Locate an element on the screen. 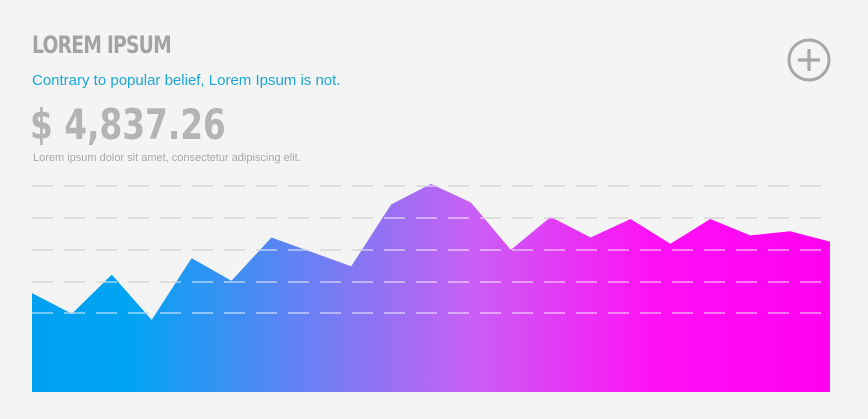  plus-circle-icon is located at coordinates (809, 60).